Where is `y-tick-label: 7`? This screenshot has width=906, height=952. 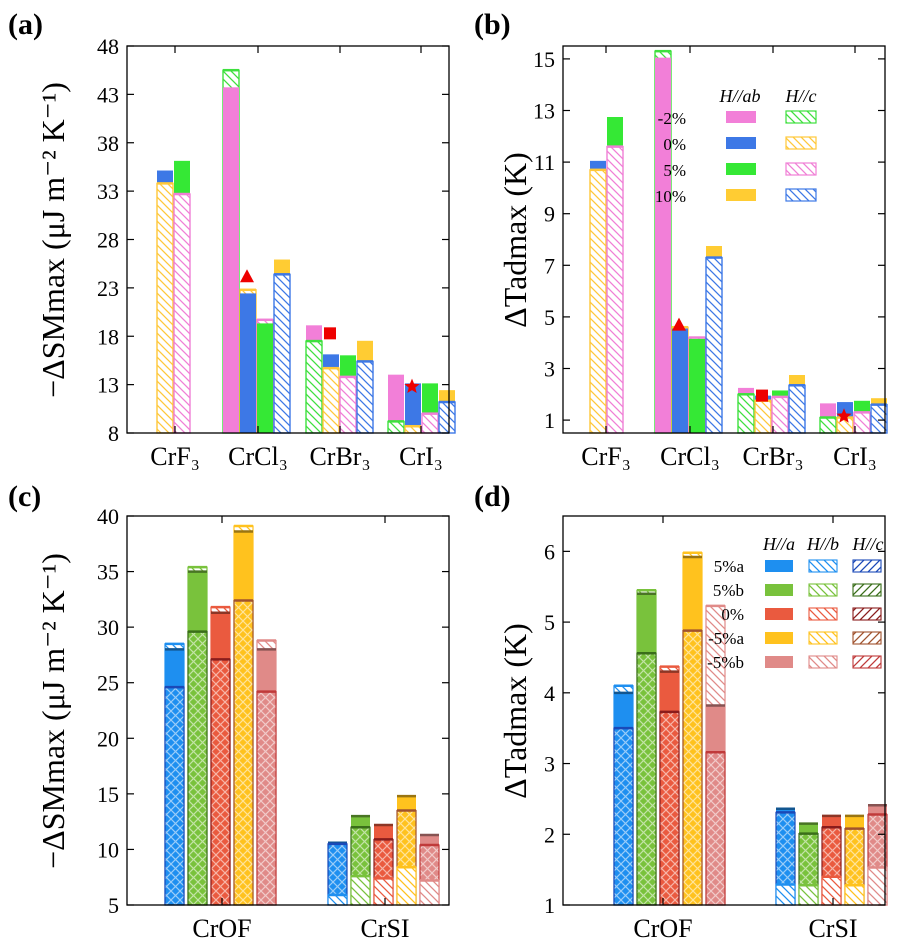 y-tick-label: 7 is located at coordinates (549, 265).